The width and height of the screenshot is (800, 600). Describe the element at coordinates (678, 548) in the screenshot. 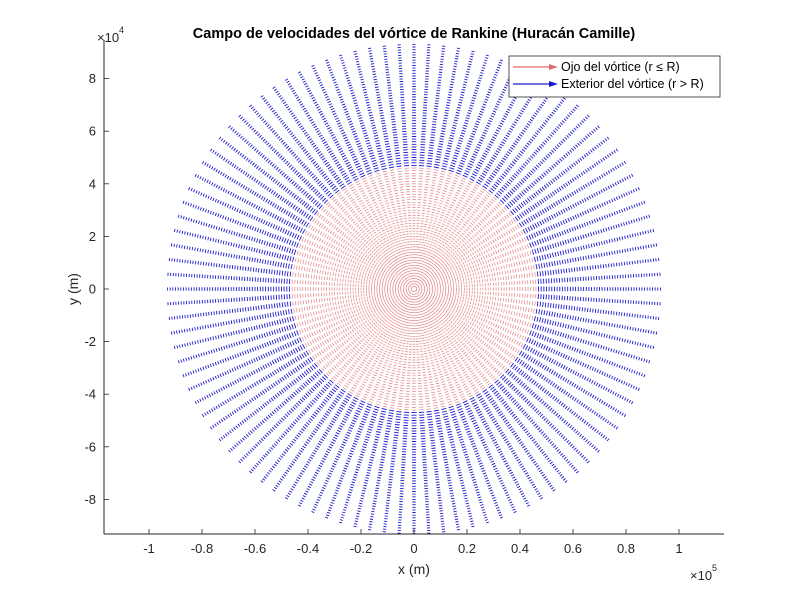

I see `x-tick-label: 1` at that location.